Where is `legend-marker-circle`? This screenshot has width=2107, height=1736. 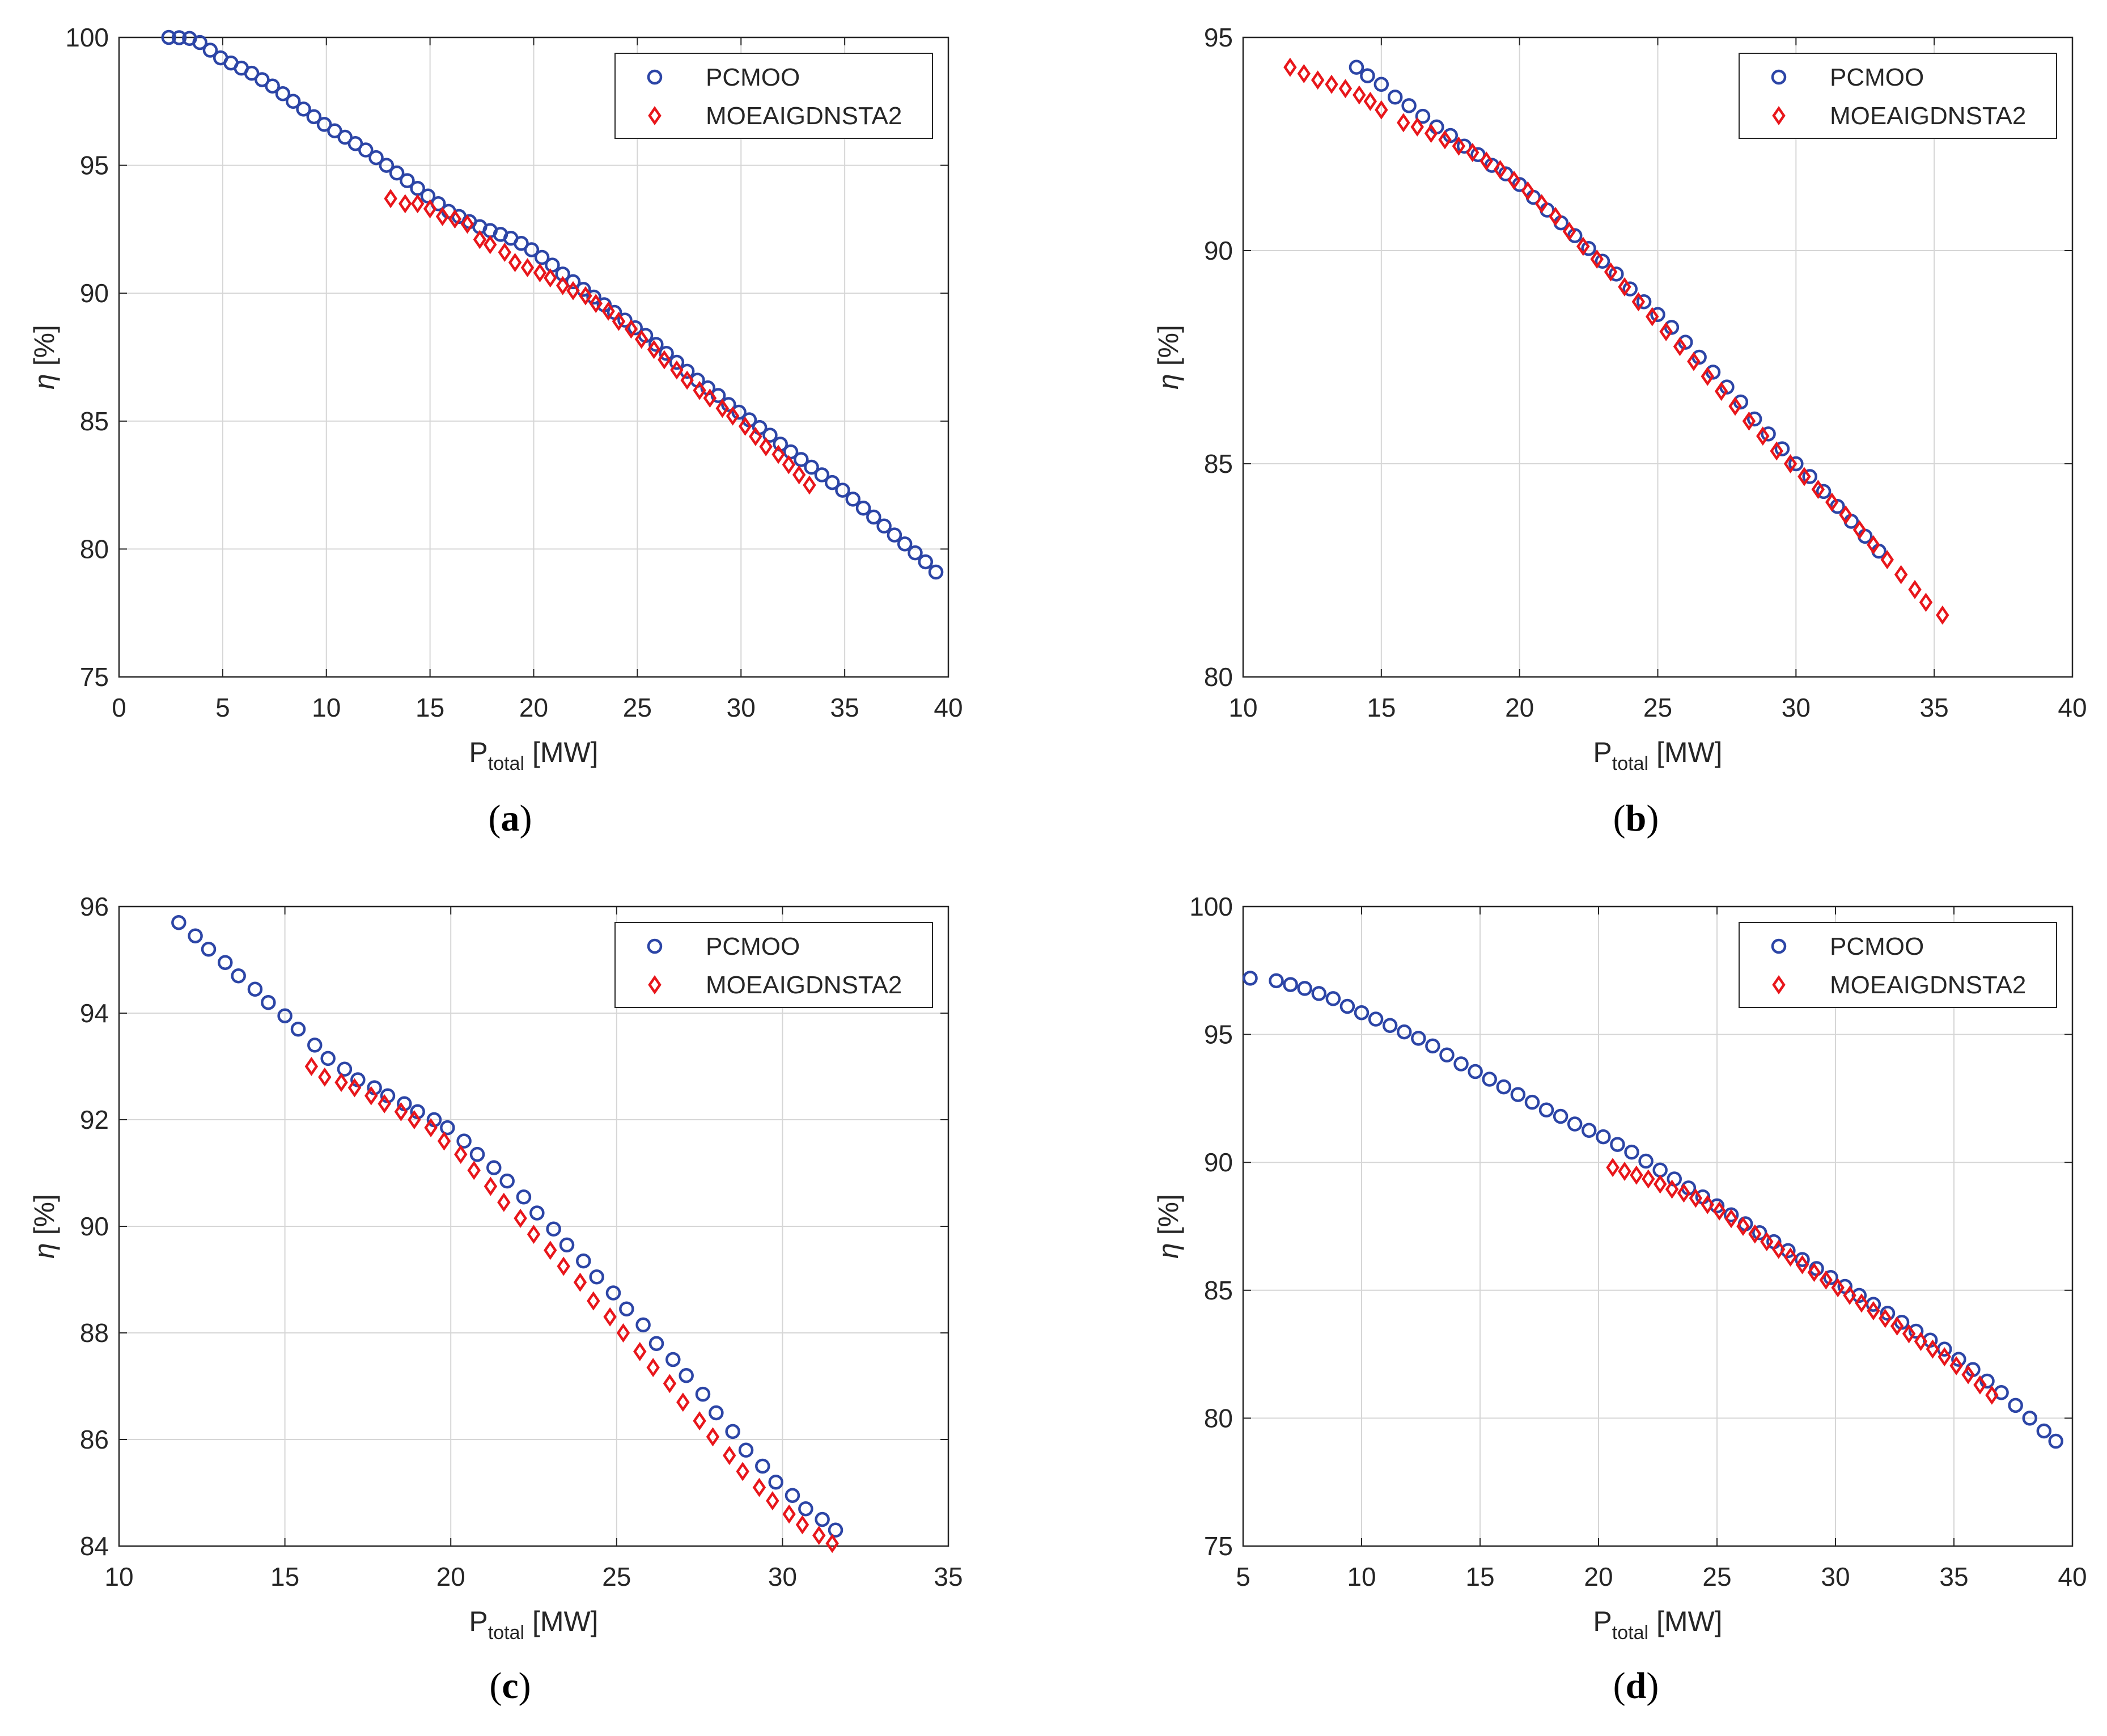 legend-marker-circle is located at coordinates (655, 77).